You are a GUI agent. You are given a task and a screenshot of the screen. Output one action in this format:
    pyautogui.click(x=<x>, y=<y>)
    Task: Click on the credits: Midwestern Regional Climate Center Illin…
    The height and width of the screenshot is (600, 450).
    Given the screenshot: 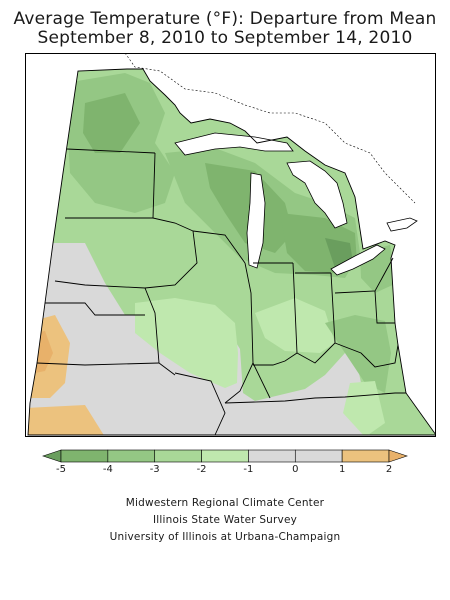 What is the action you would take?
    pyautogui.click(x=225, y=520)
    